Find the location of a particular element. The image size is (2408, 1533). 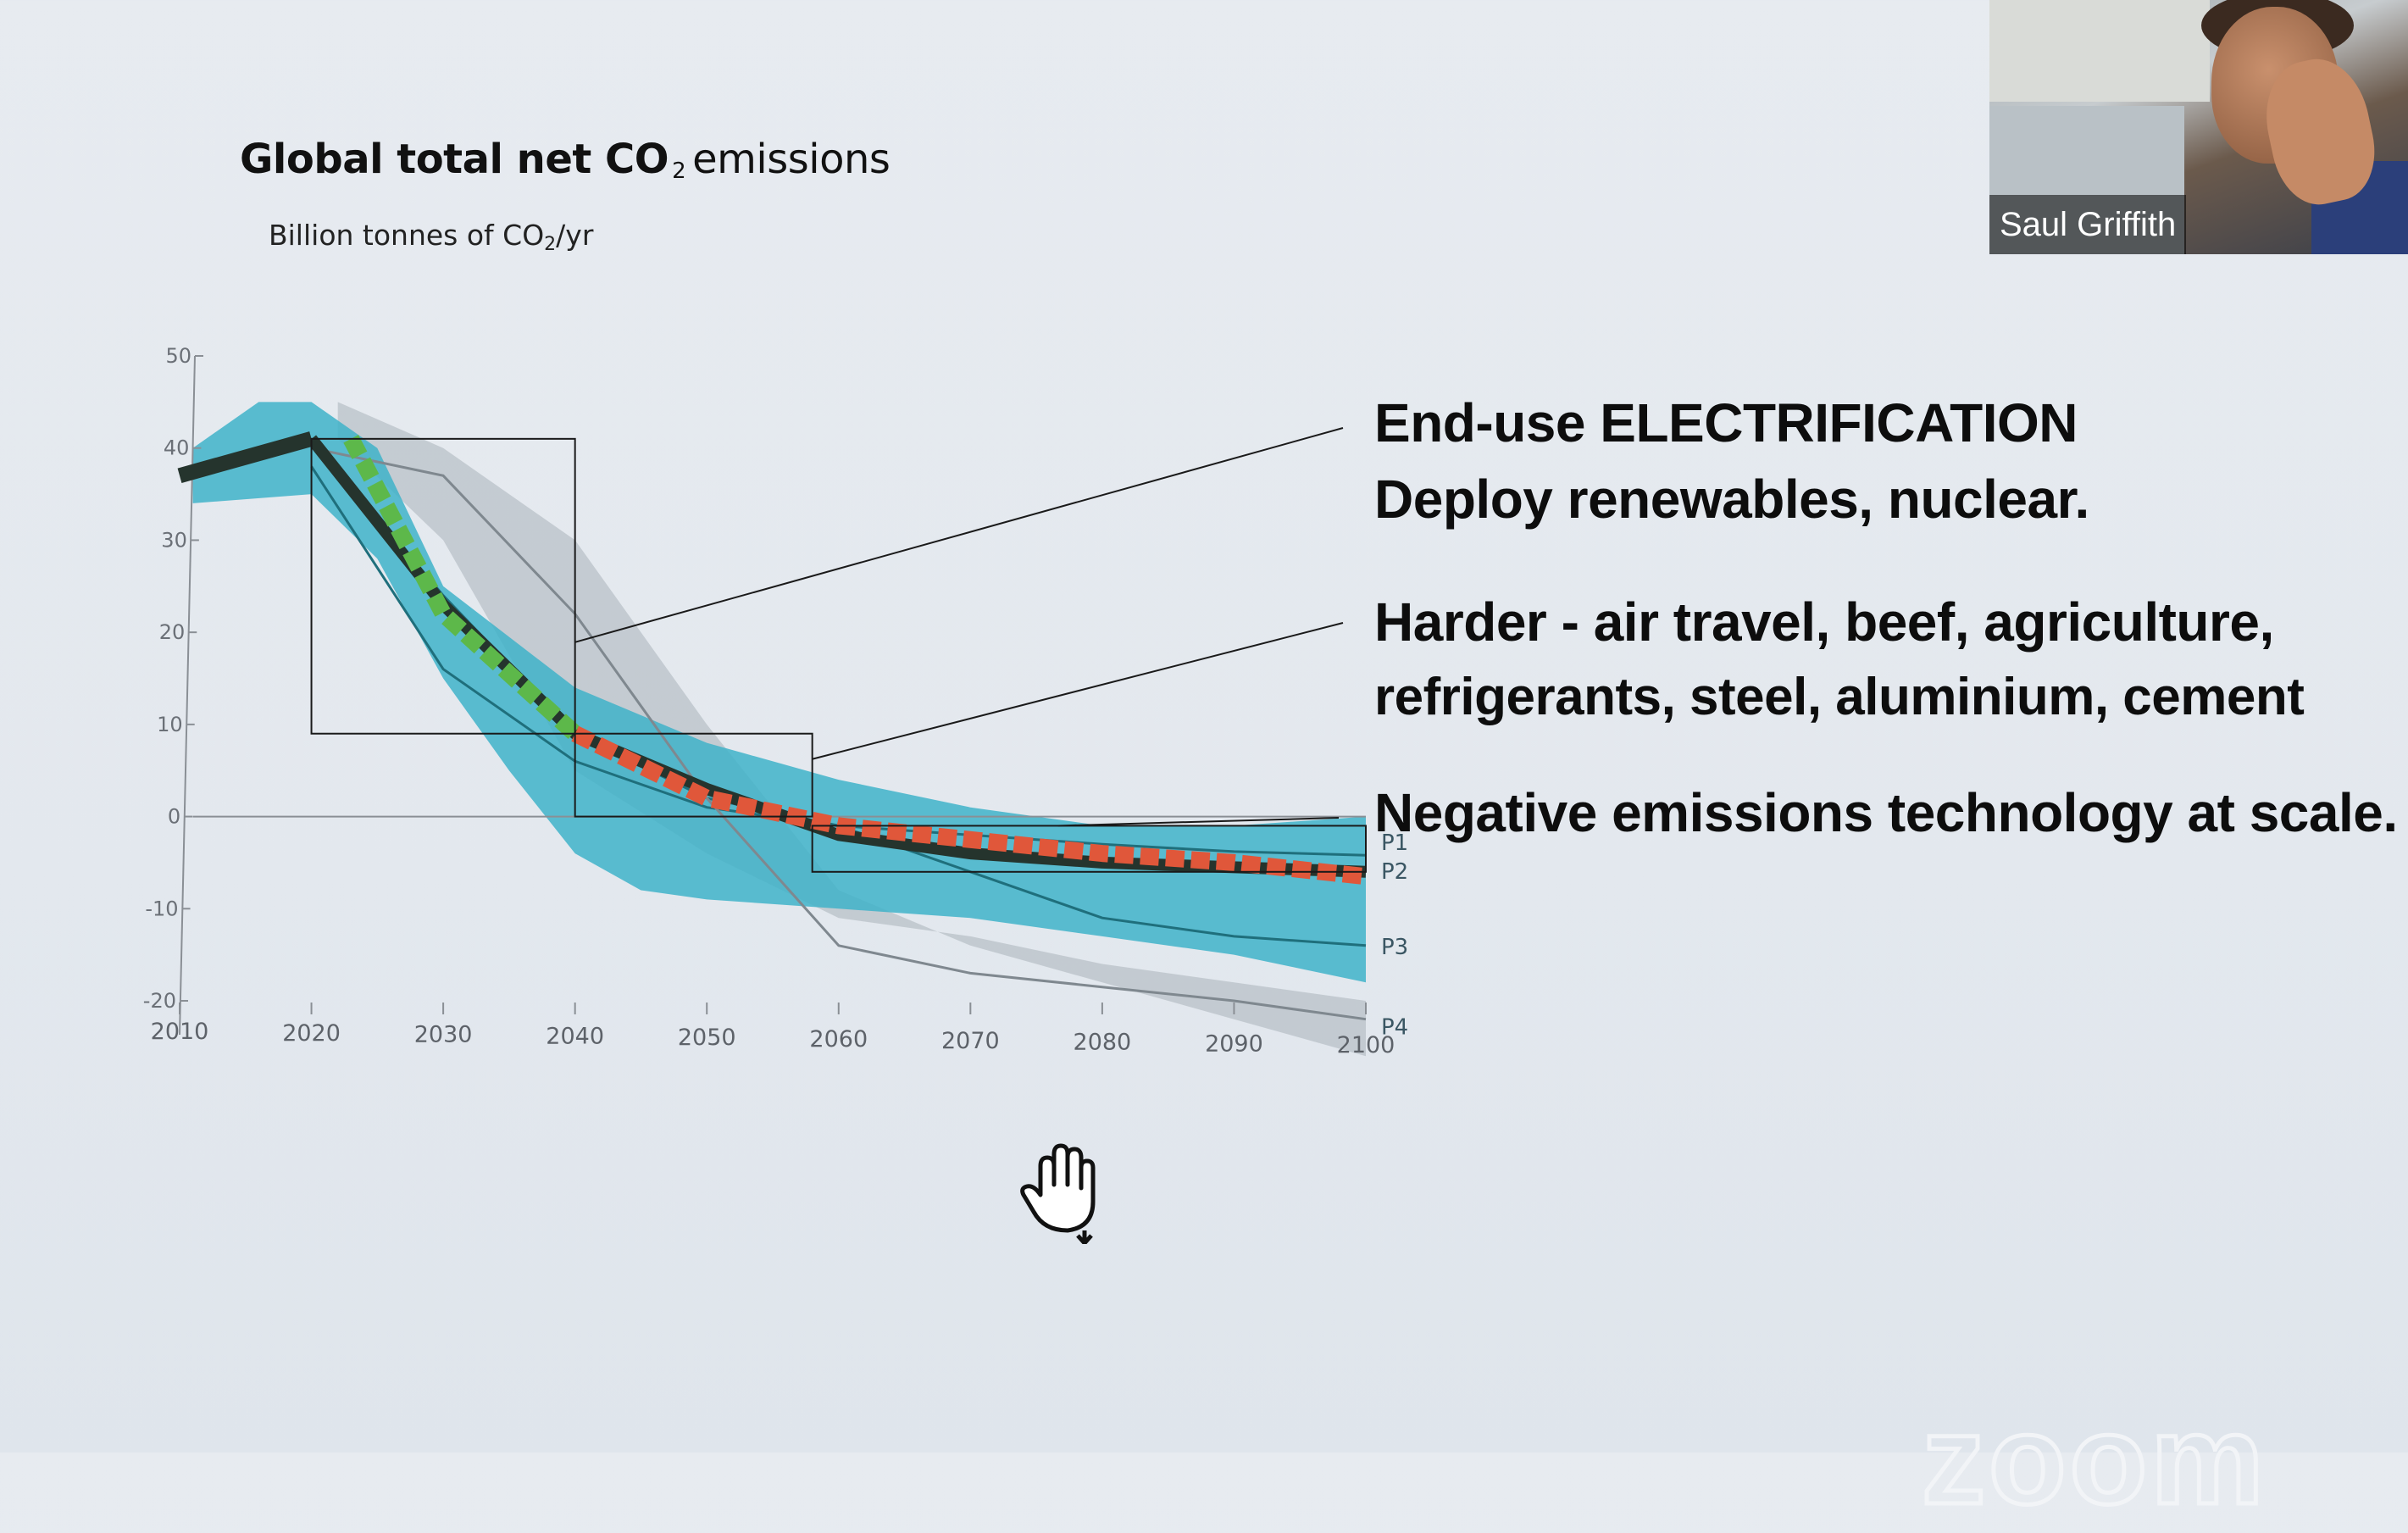

callout-negative-emissions: Negative emissions technology at scale. is located at coordinates (1886, 812).